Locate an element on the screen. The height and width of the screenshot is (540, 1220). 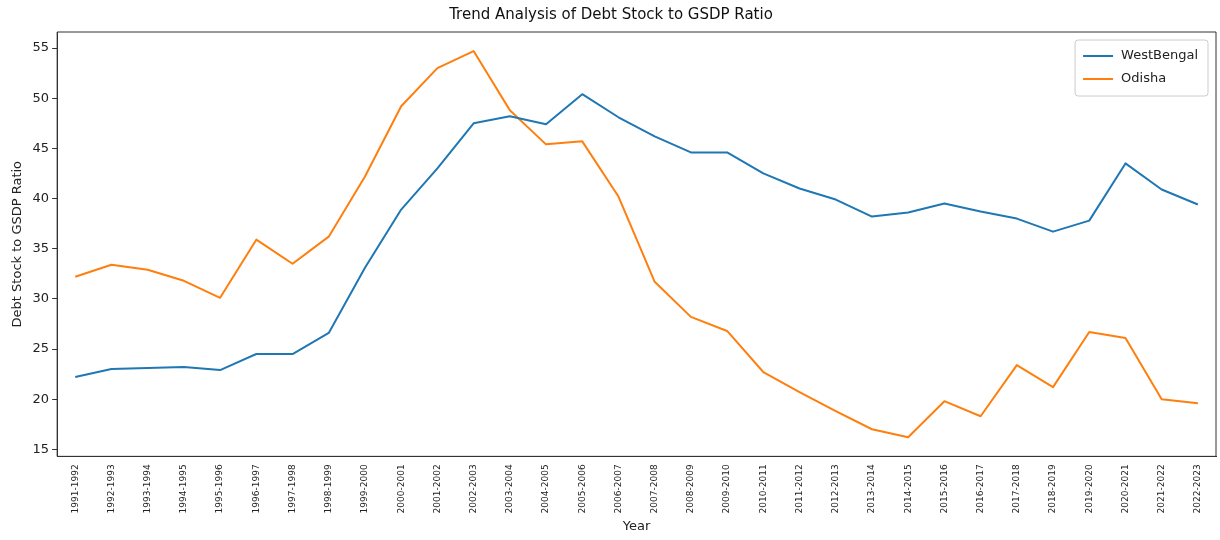
y-tick-label: 25 is located at coordinates (41, 348).